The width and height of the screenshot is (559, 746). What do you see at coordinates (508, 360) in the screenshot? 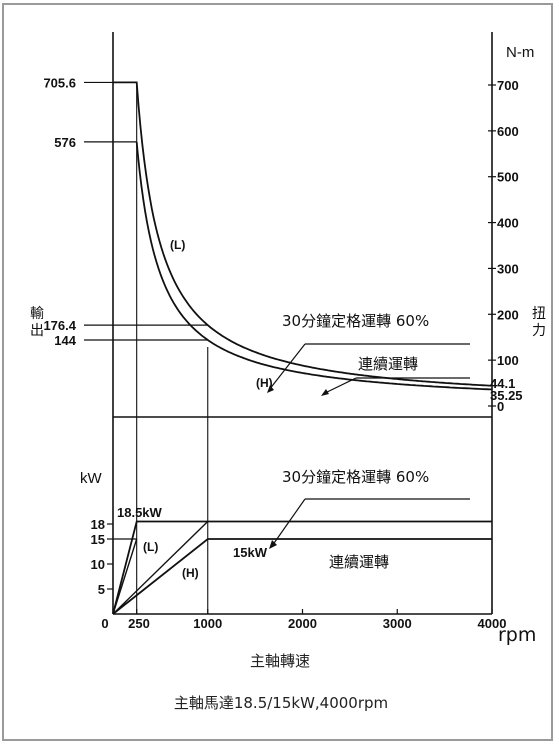
I see `torque-tick-label-100: 100` at bounding box center [508, 360].